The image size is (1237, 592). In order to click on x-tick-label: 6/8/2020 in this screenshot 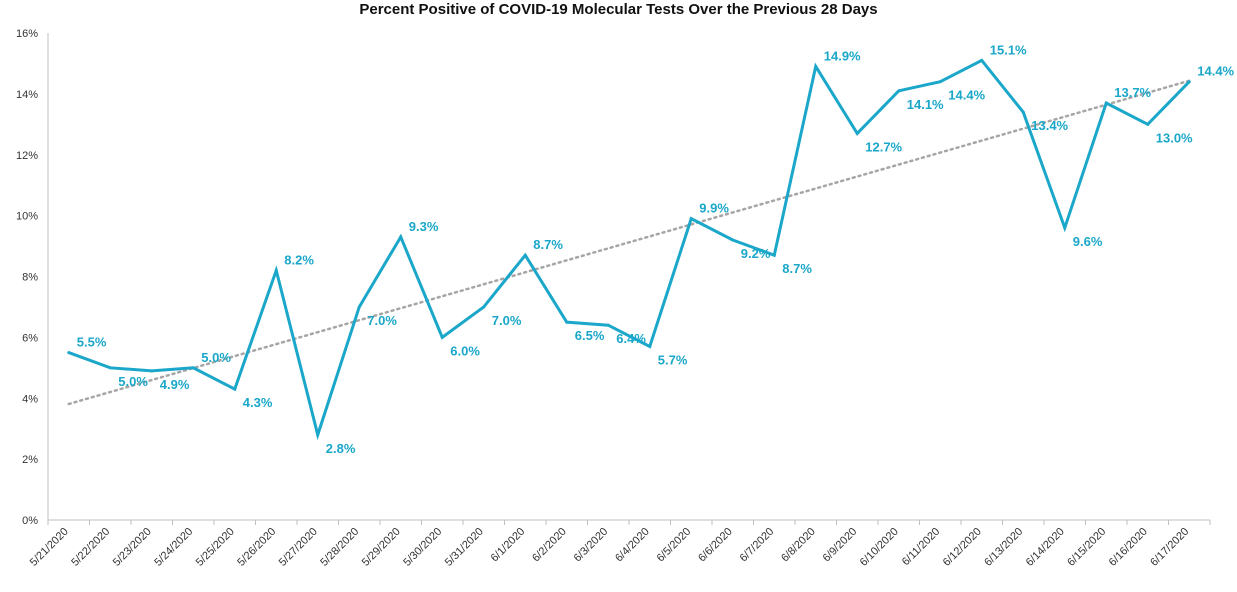, I will do `click(798, 545)`.